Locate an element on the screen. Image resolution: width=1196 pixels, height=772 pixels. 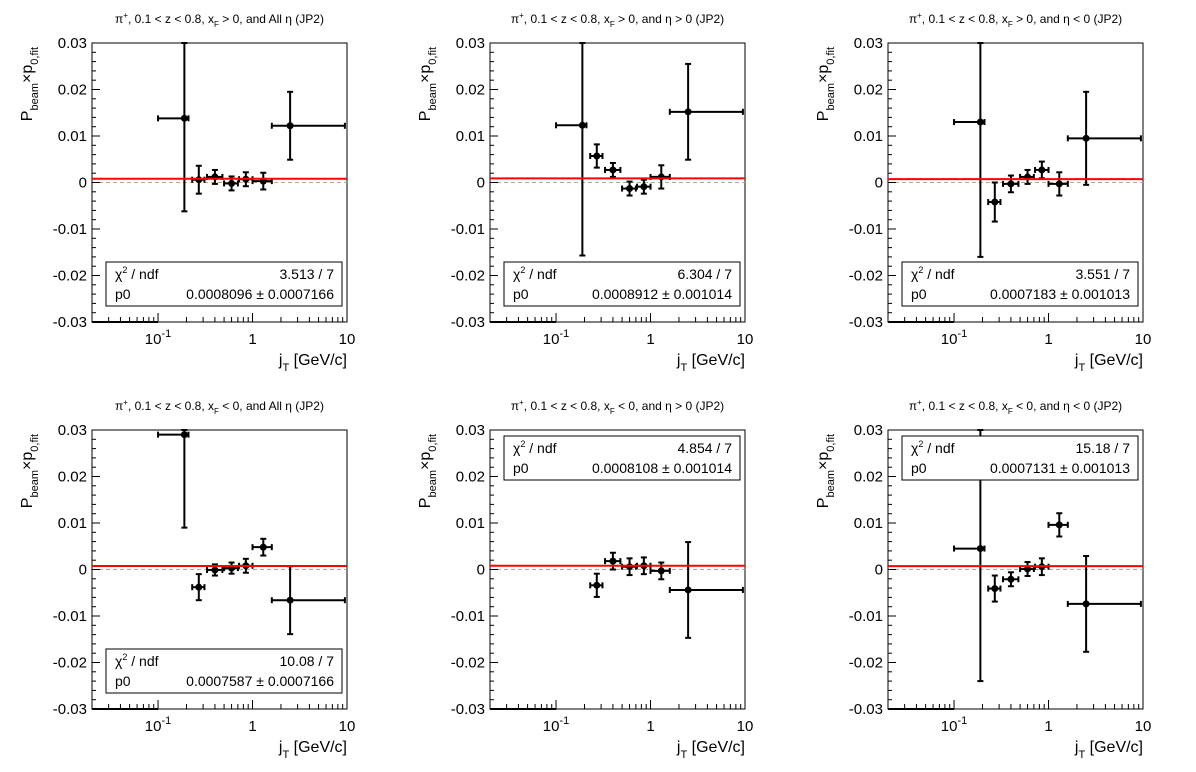
y-axis-title-subscript-beam: beam is located at coordinates (433, 97).